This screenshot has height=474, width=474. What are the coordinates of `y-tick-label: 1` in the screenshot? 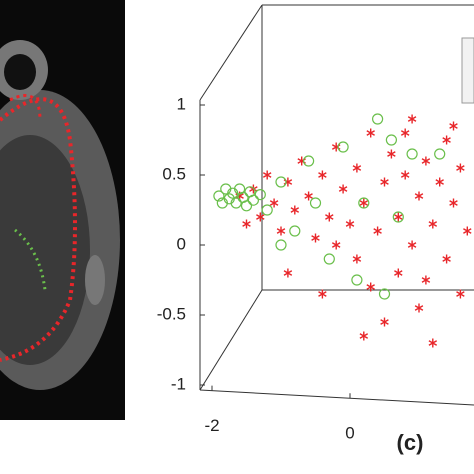 It's located at (181, 103).